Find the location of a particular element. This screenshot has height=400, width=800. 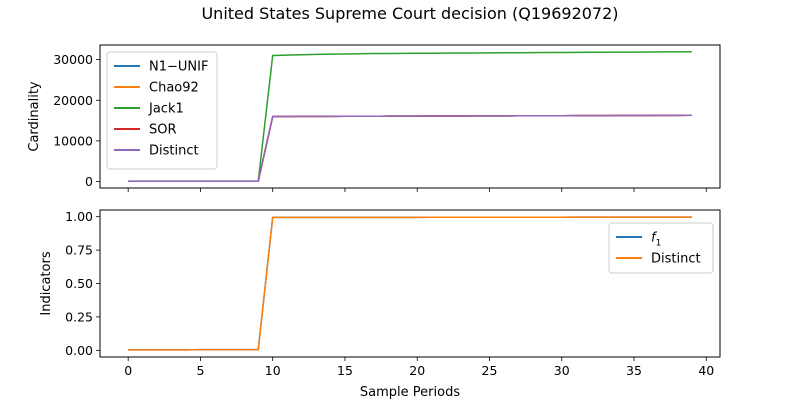

y-axis-label-1: Indicators is located at coordinates (46, 283).